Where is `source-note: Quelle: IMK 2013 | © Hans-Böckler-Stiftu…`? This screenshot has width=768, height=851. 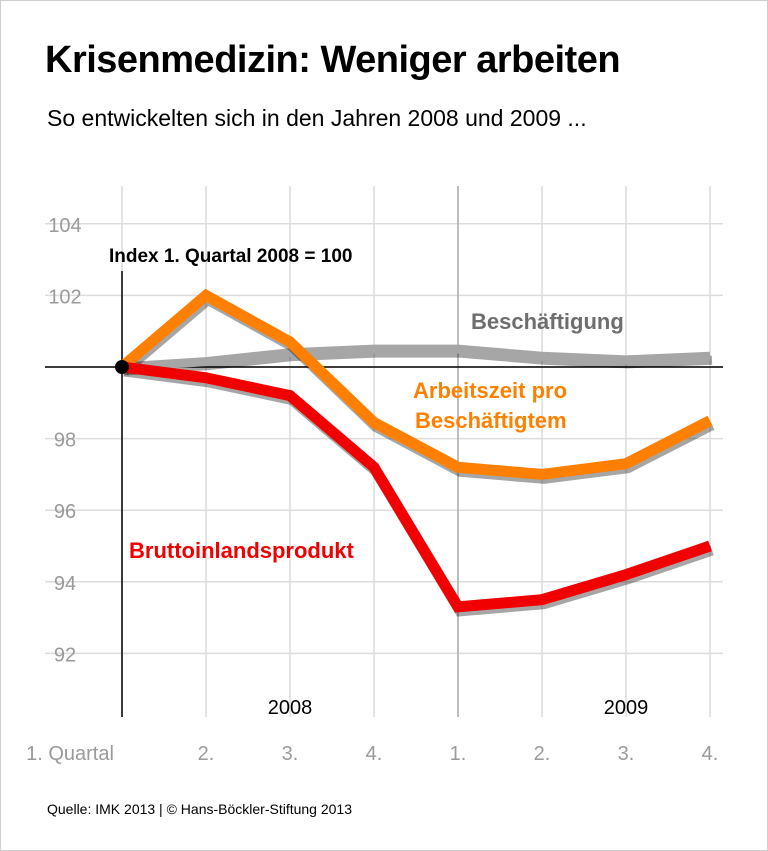 source-note: Quelle: IMK 2013 | © Hans-Böckler-Stiftu… is located at coordinates (199, 809).